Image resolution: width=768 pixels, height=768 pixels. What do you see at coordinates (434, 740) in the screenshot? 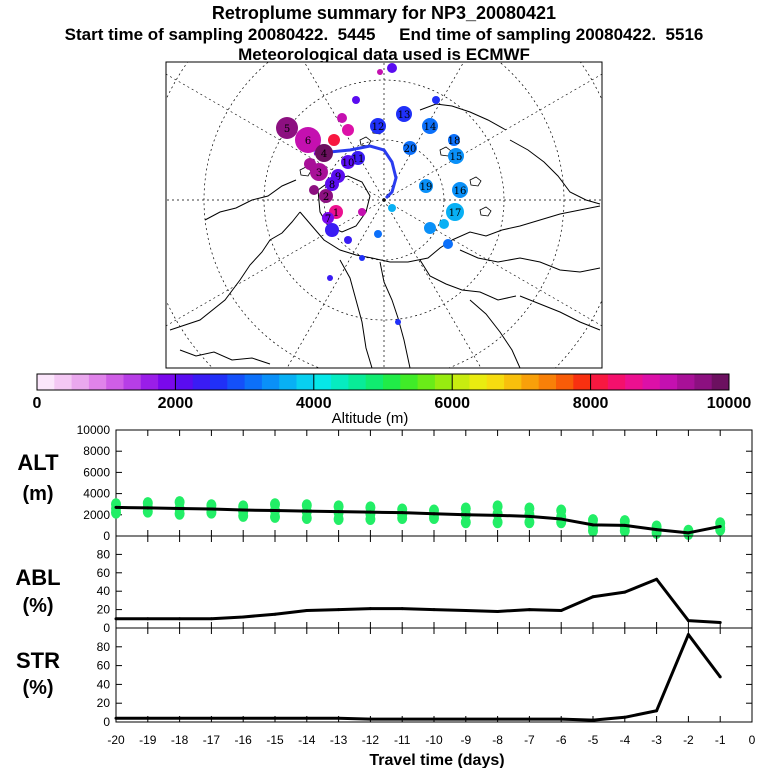
I see `x-tick-label: -10` at bounding box center [434, 740].